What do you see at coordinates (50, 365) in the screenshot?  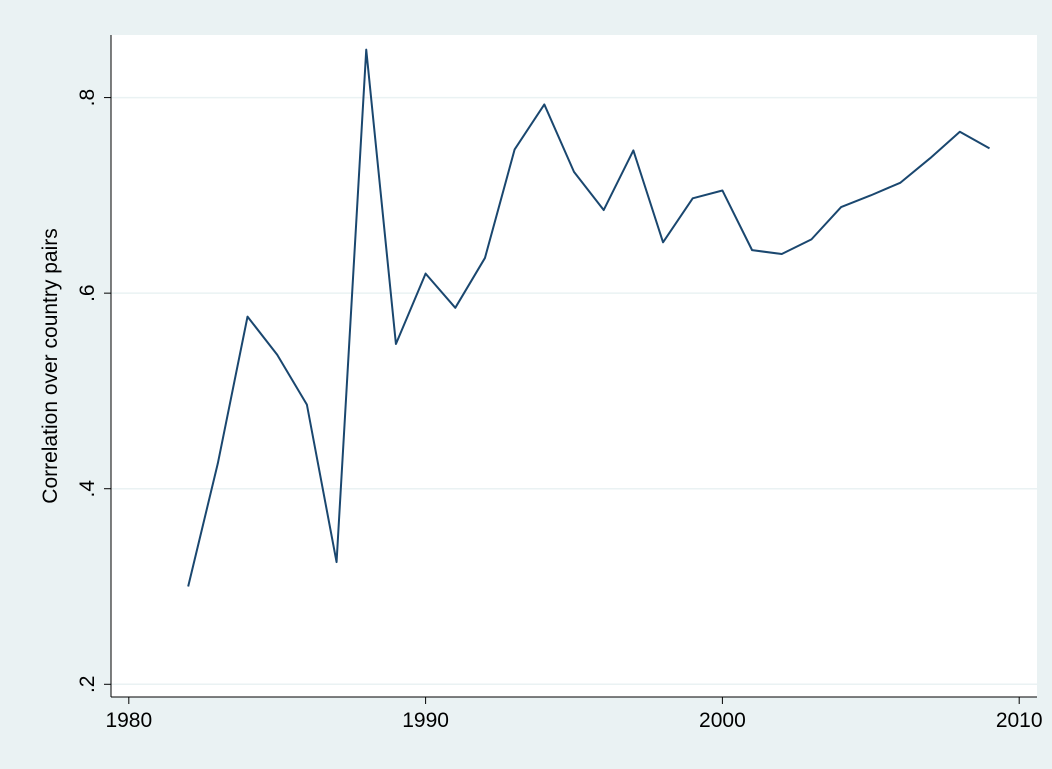 I see `y-axis-label: Correlation over country pairs` at bounding box center [50, 365].